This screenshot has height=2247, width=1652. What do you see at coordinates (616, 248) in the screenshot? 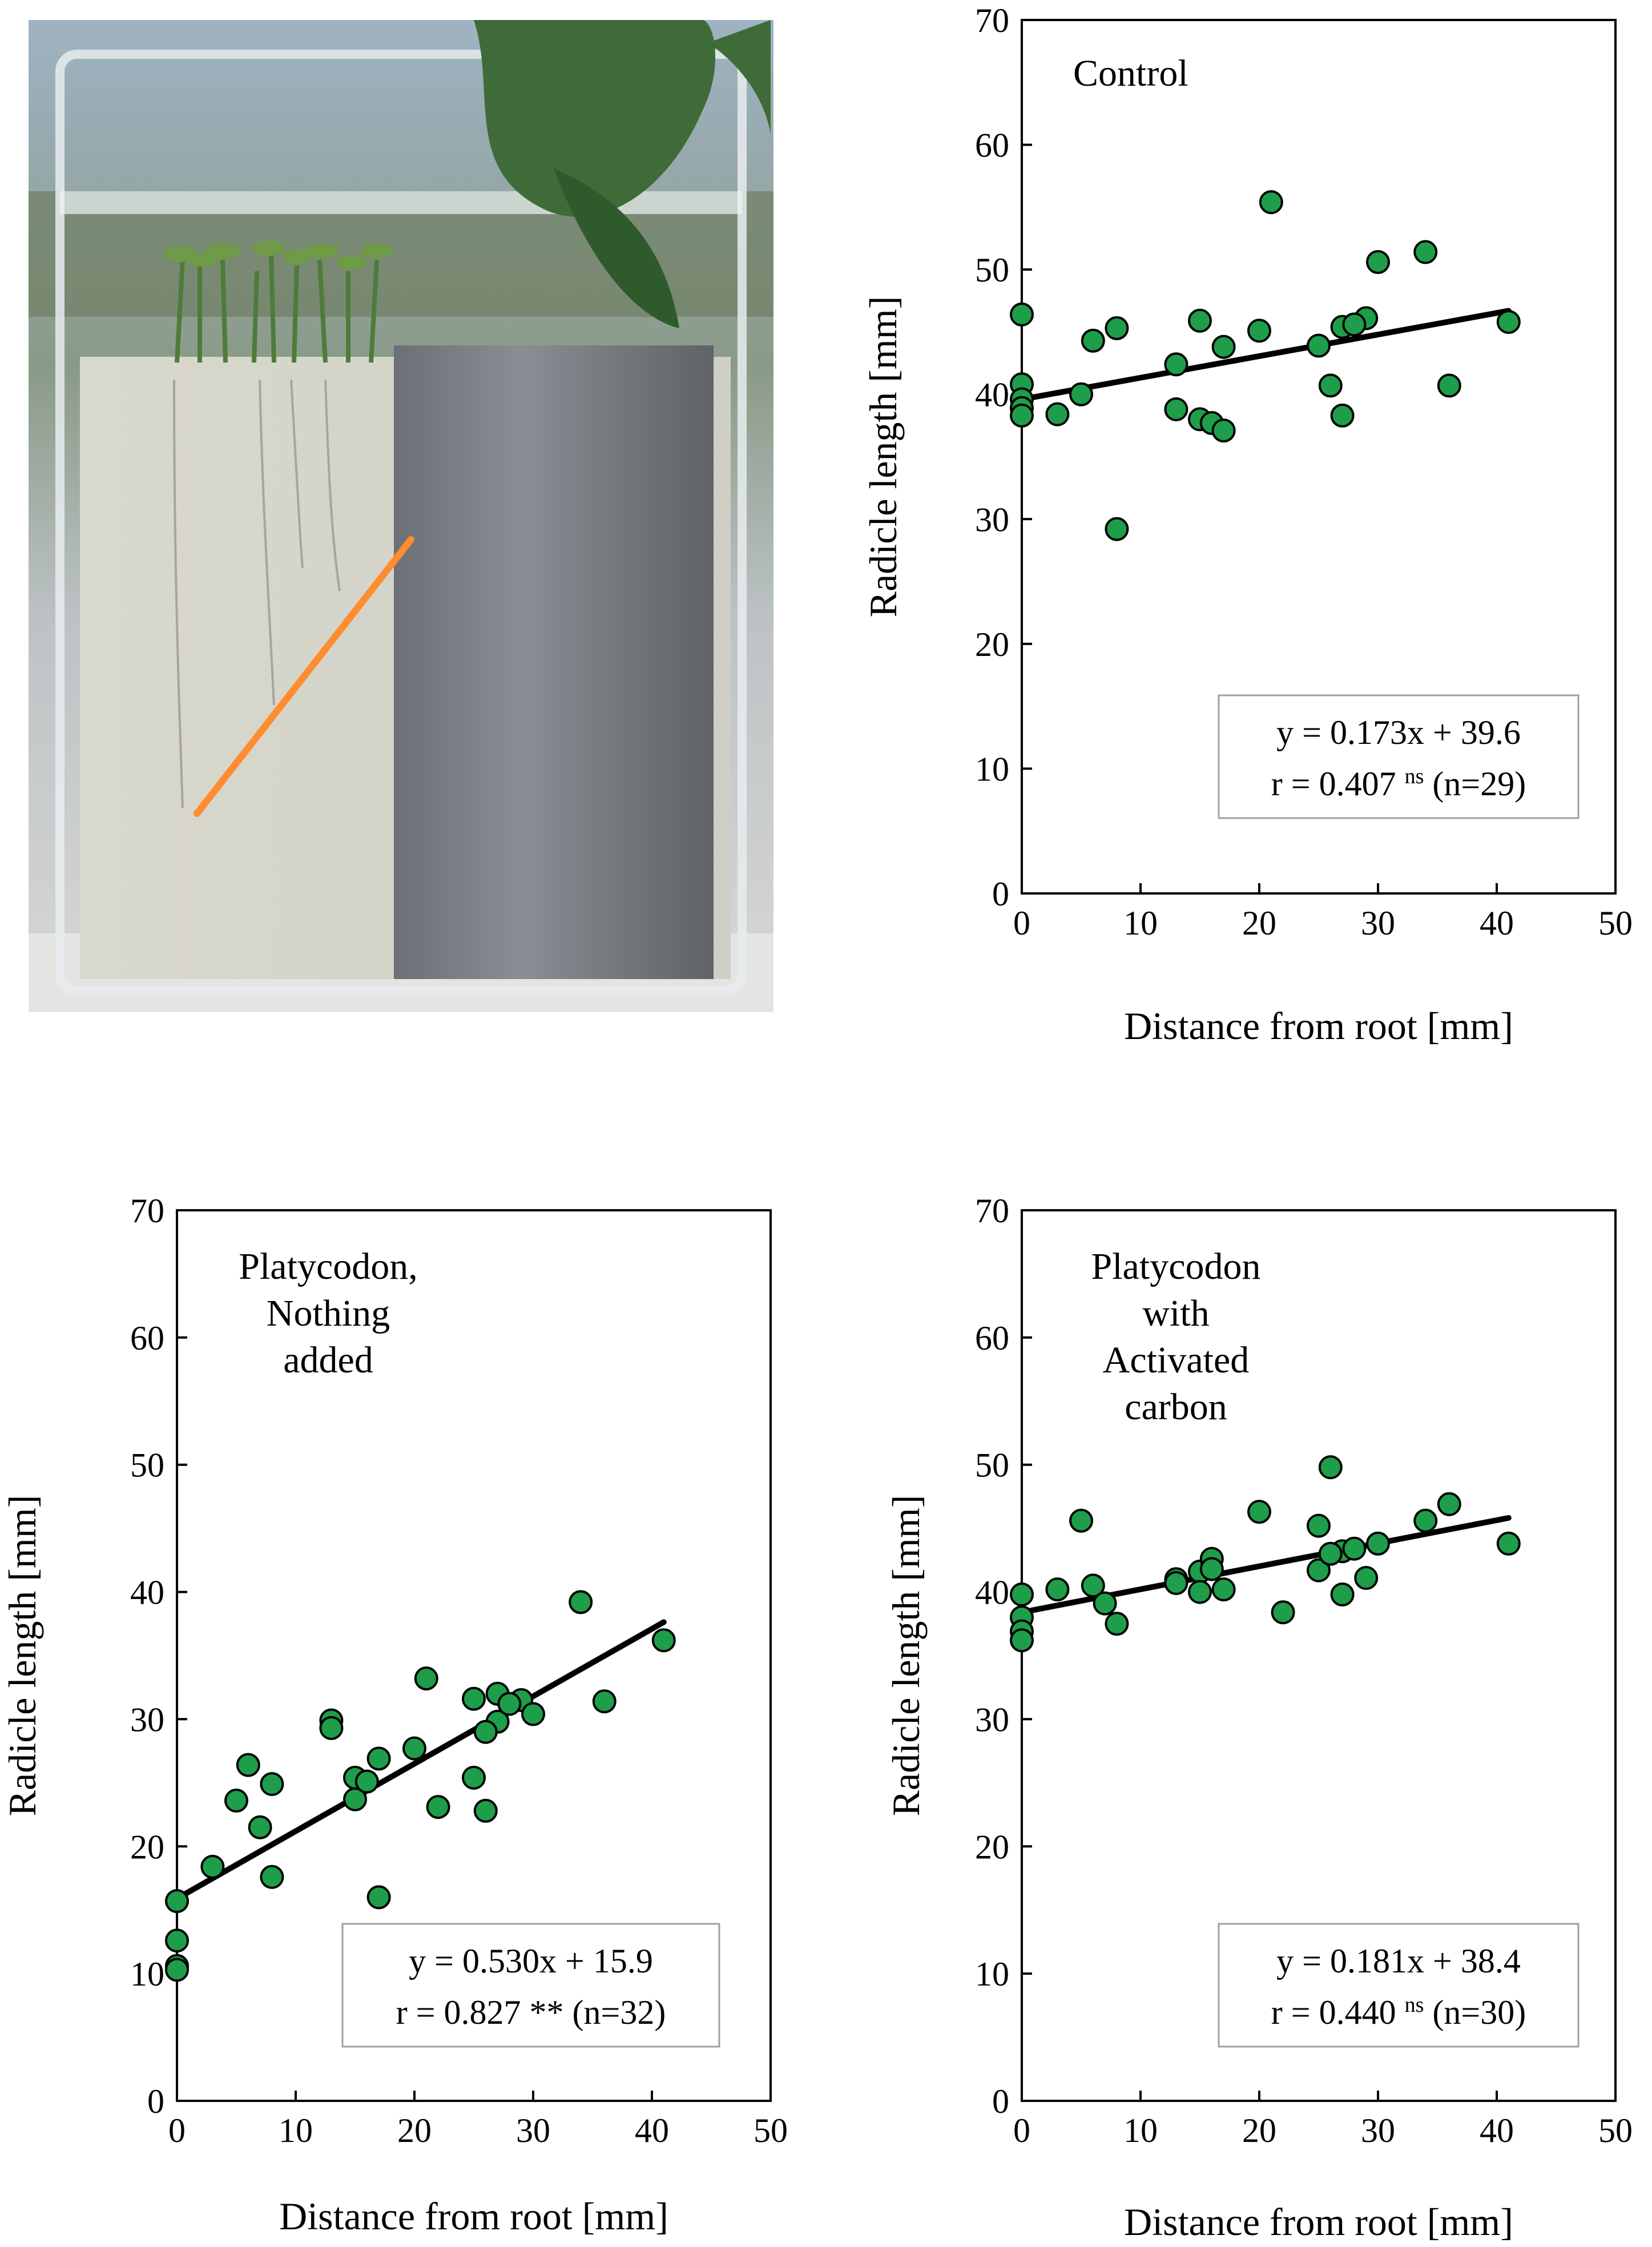
I see `plant-leaf-lower` at bounding box center [616, 248].